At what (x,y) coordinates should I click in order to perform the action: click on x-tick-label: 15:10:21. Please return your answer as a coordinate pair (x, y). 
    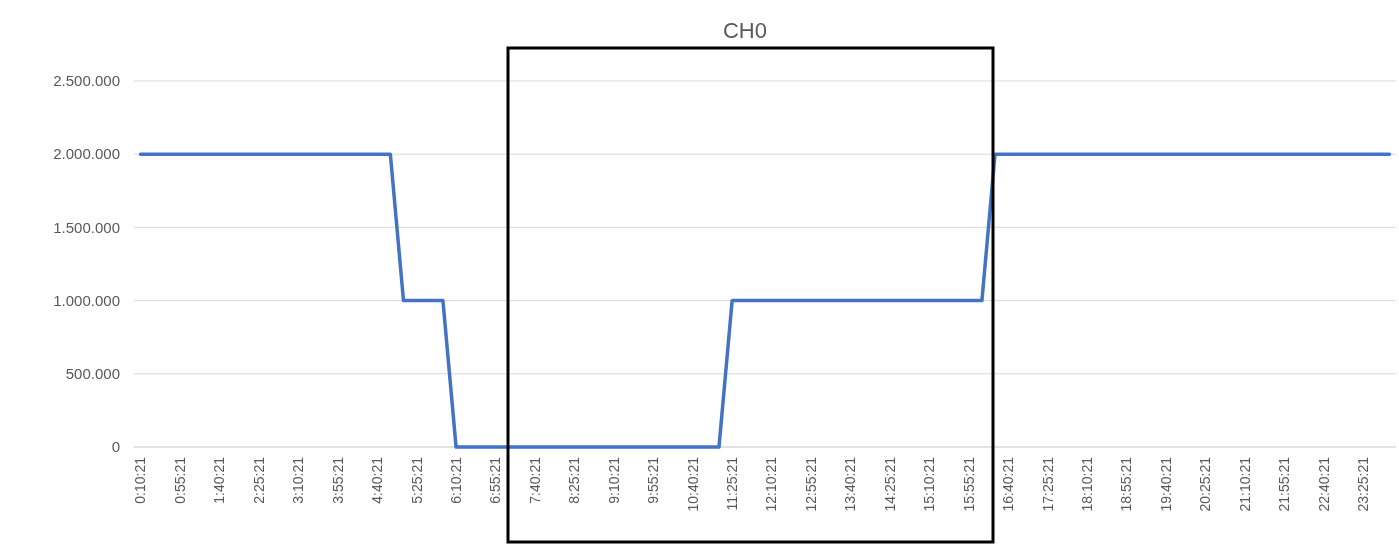
    Looking at the image, I should click on (929, 484).